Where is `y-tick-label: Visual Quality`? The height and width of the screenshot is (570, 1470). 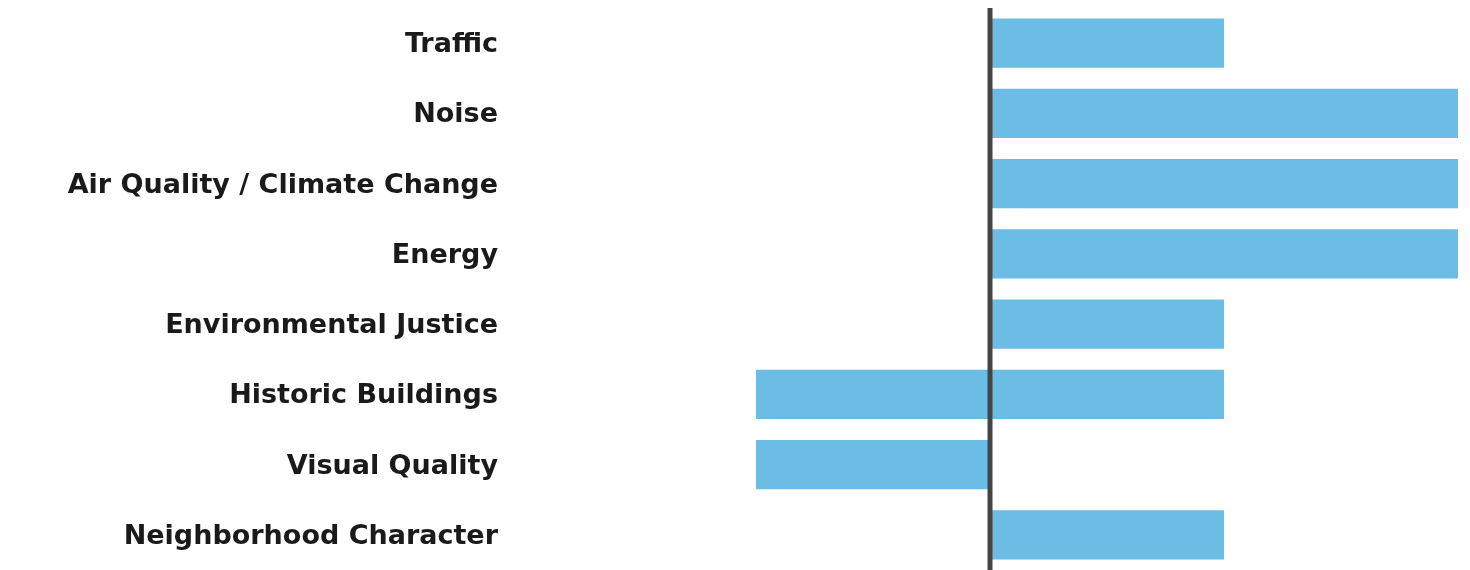 y-tick-label: Visual Quality is located at coordinates (392, 464).